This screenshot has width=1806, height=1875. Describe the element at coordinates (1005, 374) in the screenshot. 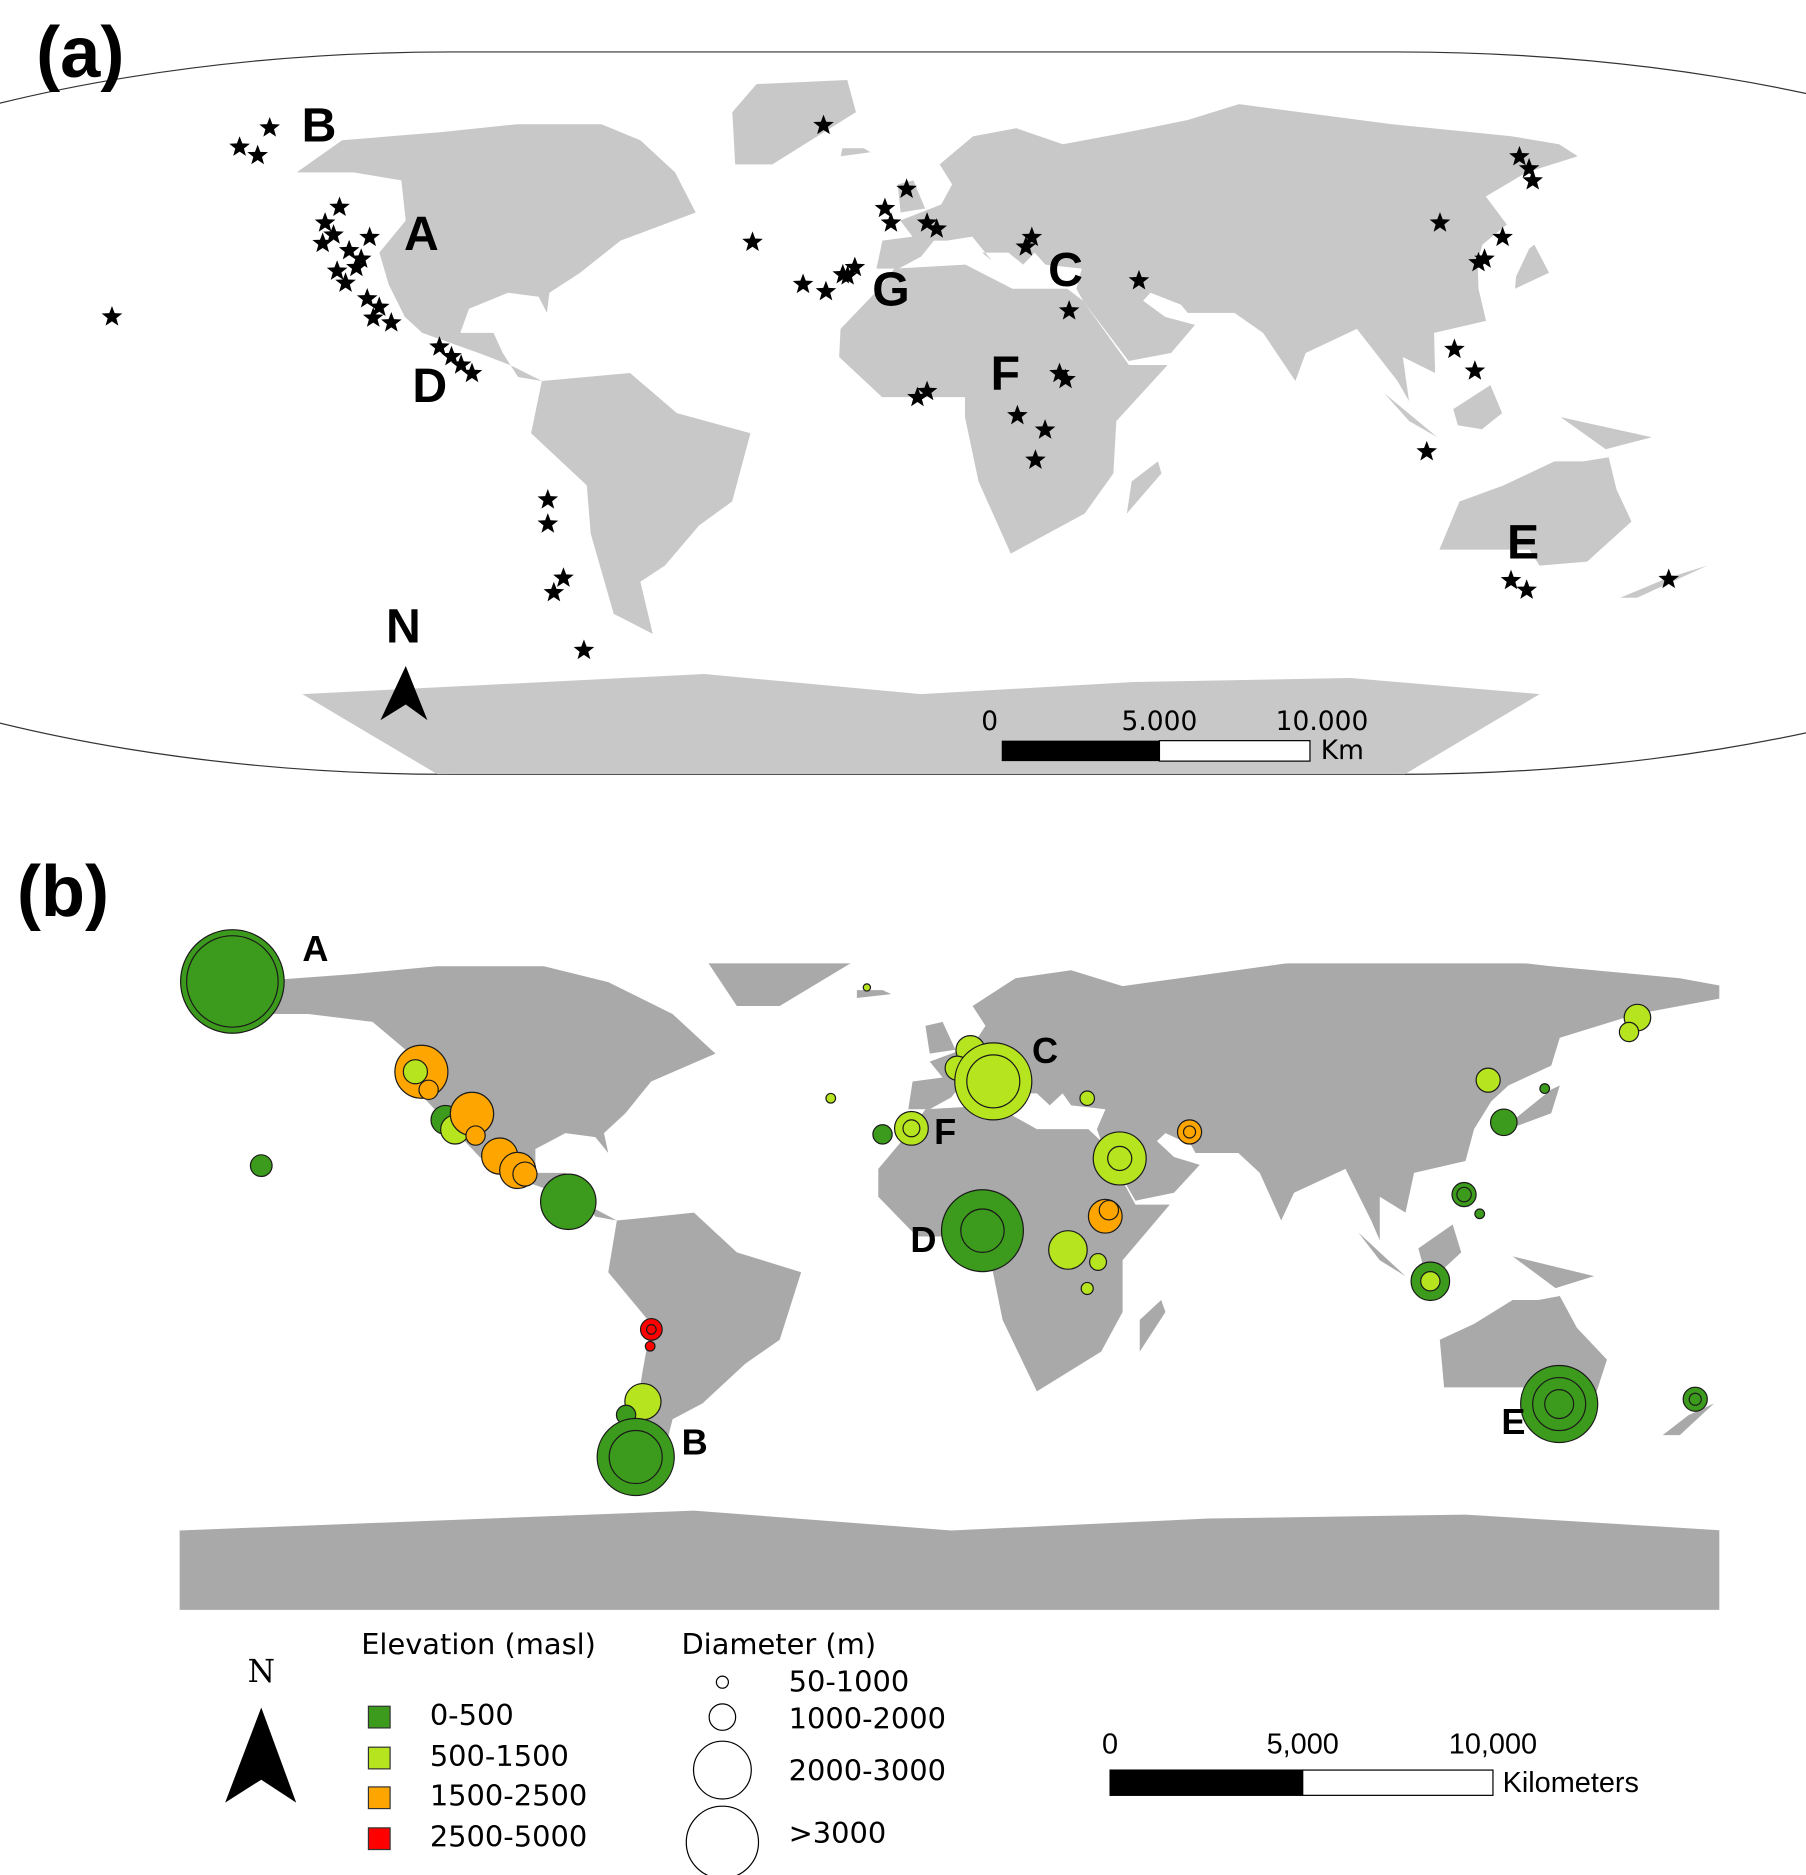

I see `site-label: F` at that location.